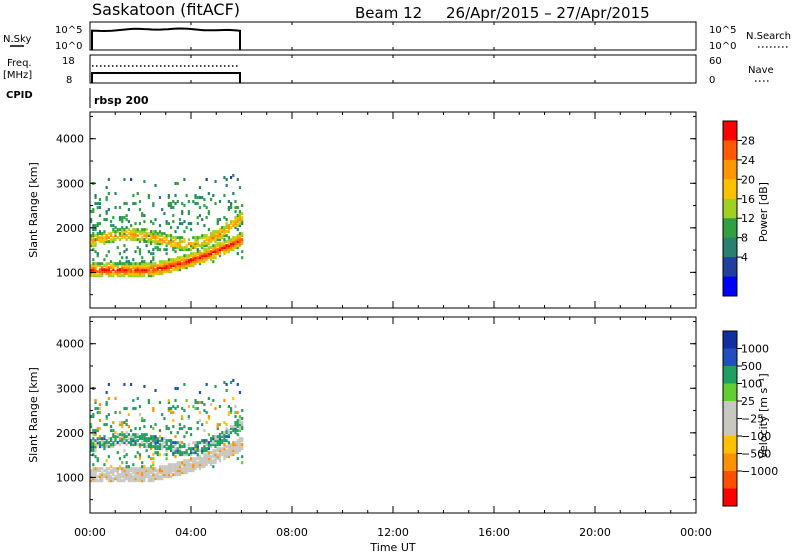 The width and height of the screenshot is (800, 554). What do you see at coordinates (722, 46) in the screenshot?
I see `nsearch-tick-bottom: 10^0` at bounding box center [722, 46].